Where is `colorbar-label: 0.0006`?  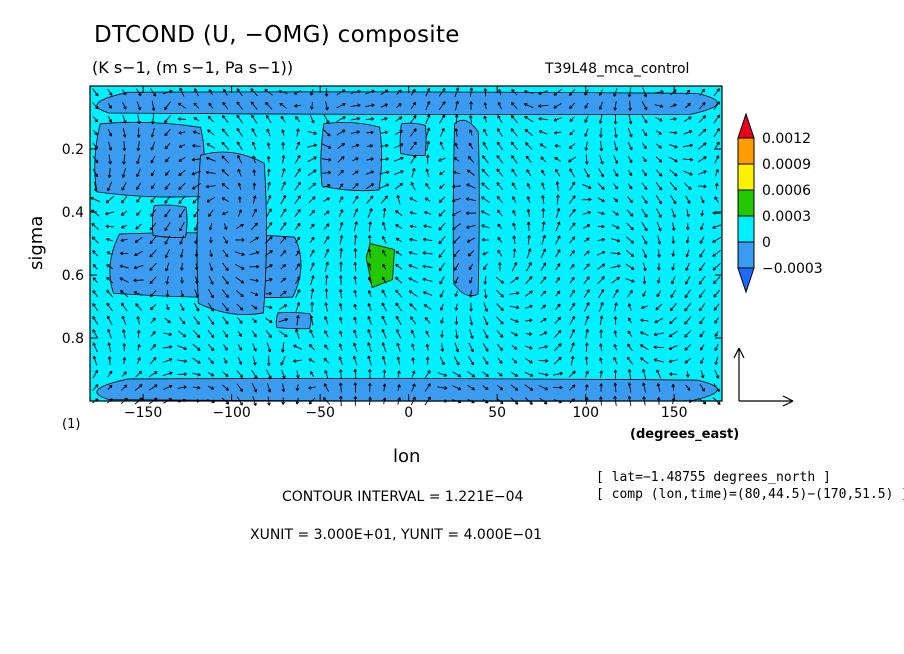 colorbar-label: 0.0006 is located at coordinates (786, 191).